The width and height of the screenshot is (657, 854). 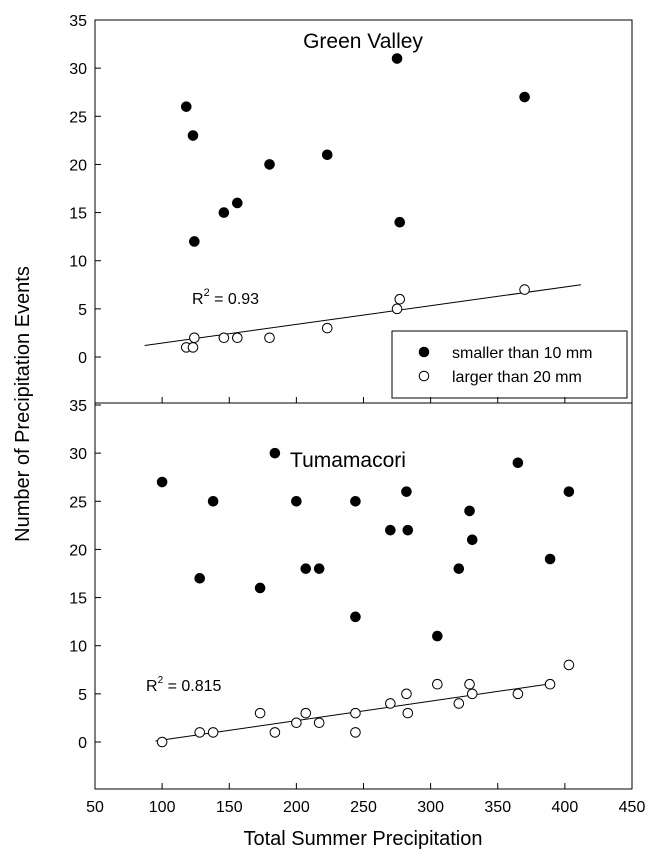 What do you see at coordinates (363, 807) in the screenshot?
I see `x-tick-label: 250` at bounding box center [363, 807].